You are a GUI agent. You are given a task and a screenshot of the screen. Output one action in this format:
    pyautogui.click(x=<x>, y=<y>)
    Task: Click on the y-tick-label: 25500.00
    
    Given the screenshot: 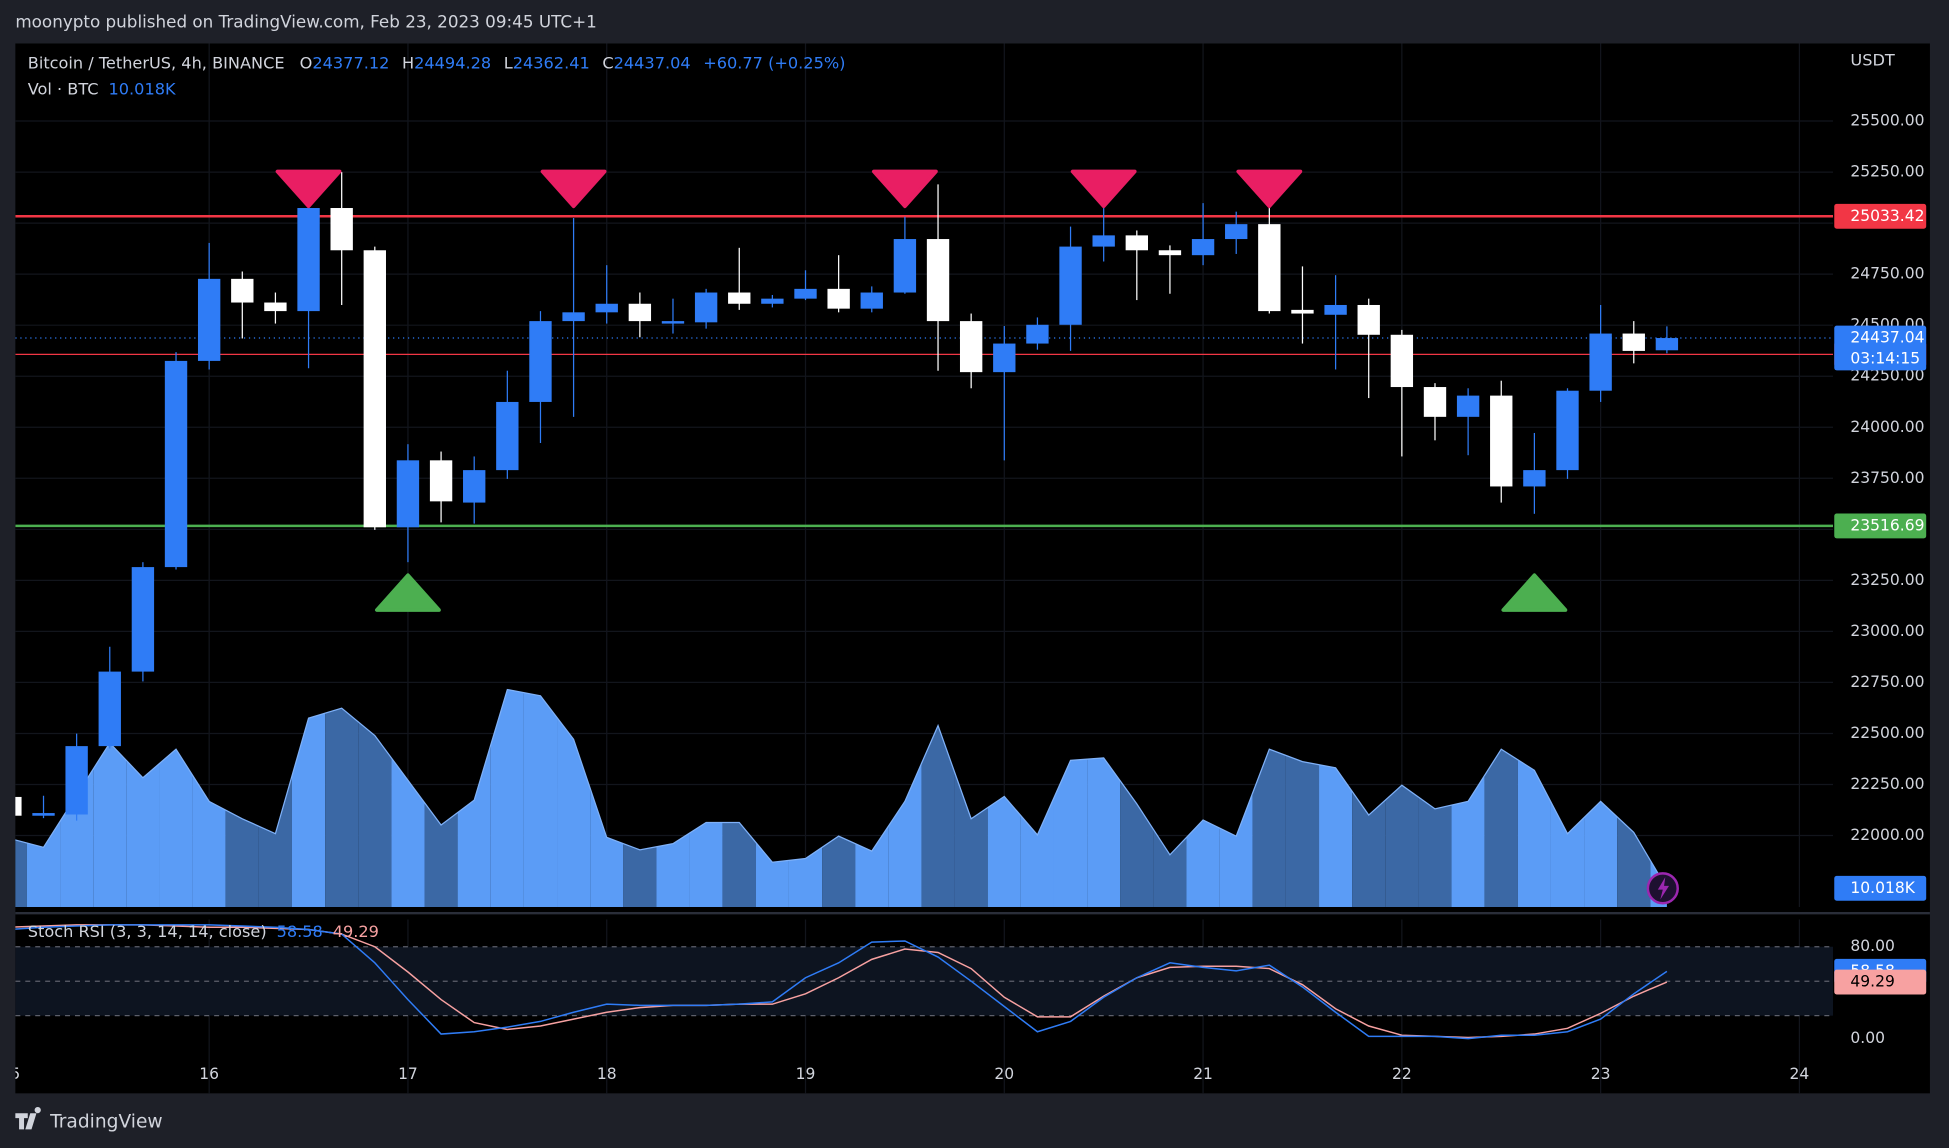 What is the action you would take?
    pyautogui.click(x=1887, y=121)
    